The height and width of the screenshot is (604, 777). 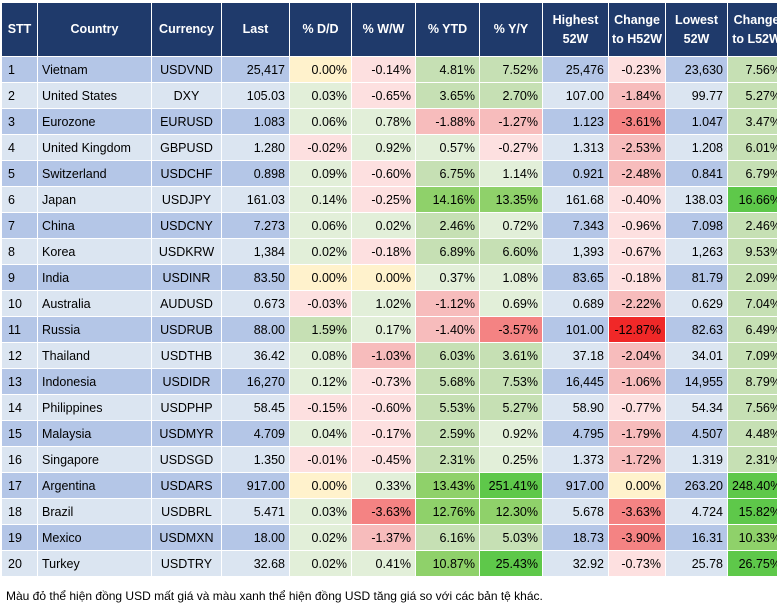 I want to click on cell-change-h52w: -1.84%, so click(x=637, y=96).